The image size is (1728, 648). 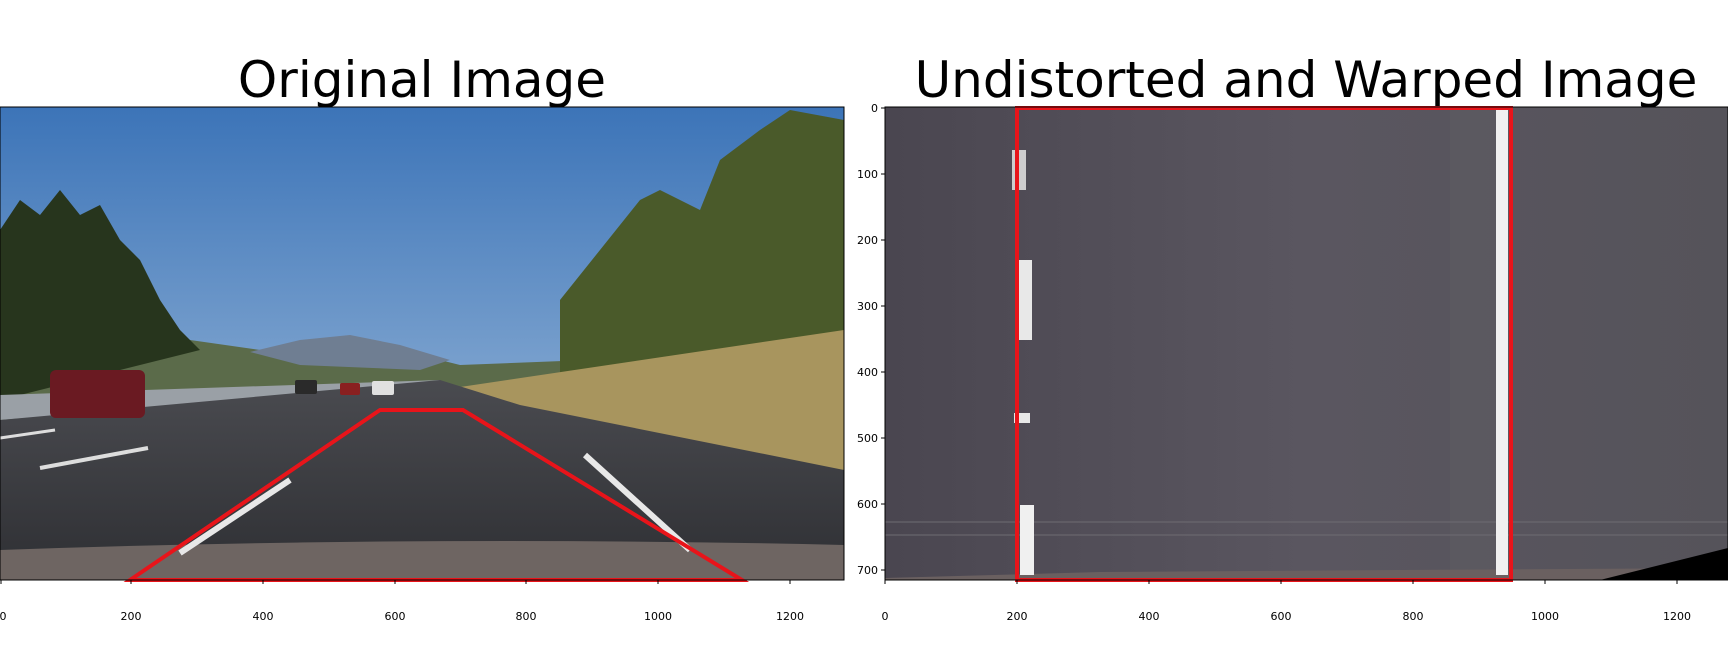 What do you see at coordinates (526, 616) in the screenshot?
I see `left-x-tick-label: 800` at bounding box center [526, 616].